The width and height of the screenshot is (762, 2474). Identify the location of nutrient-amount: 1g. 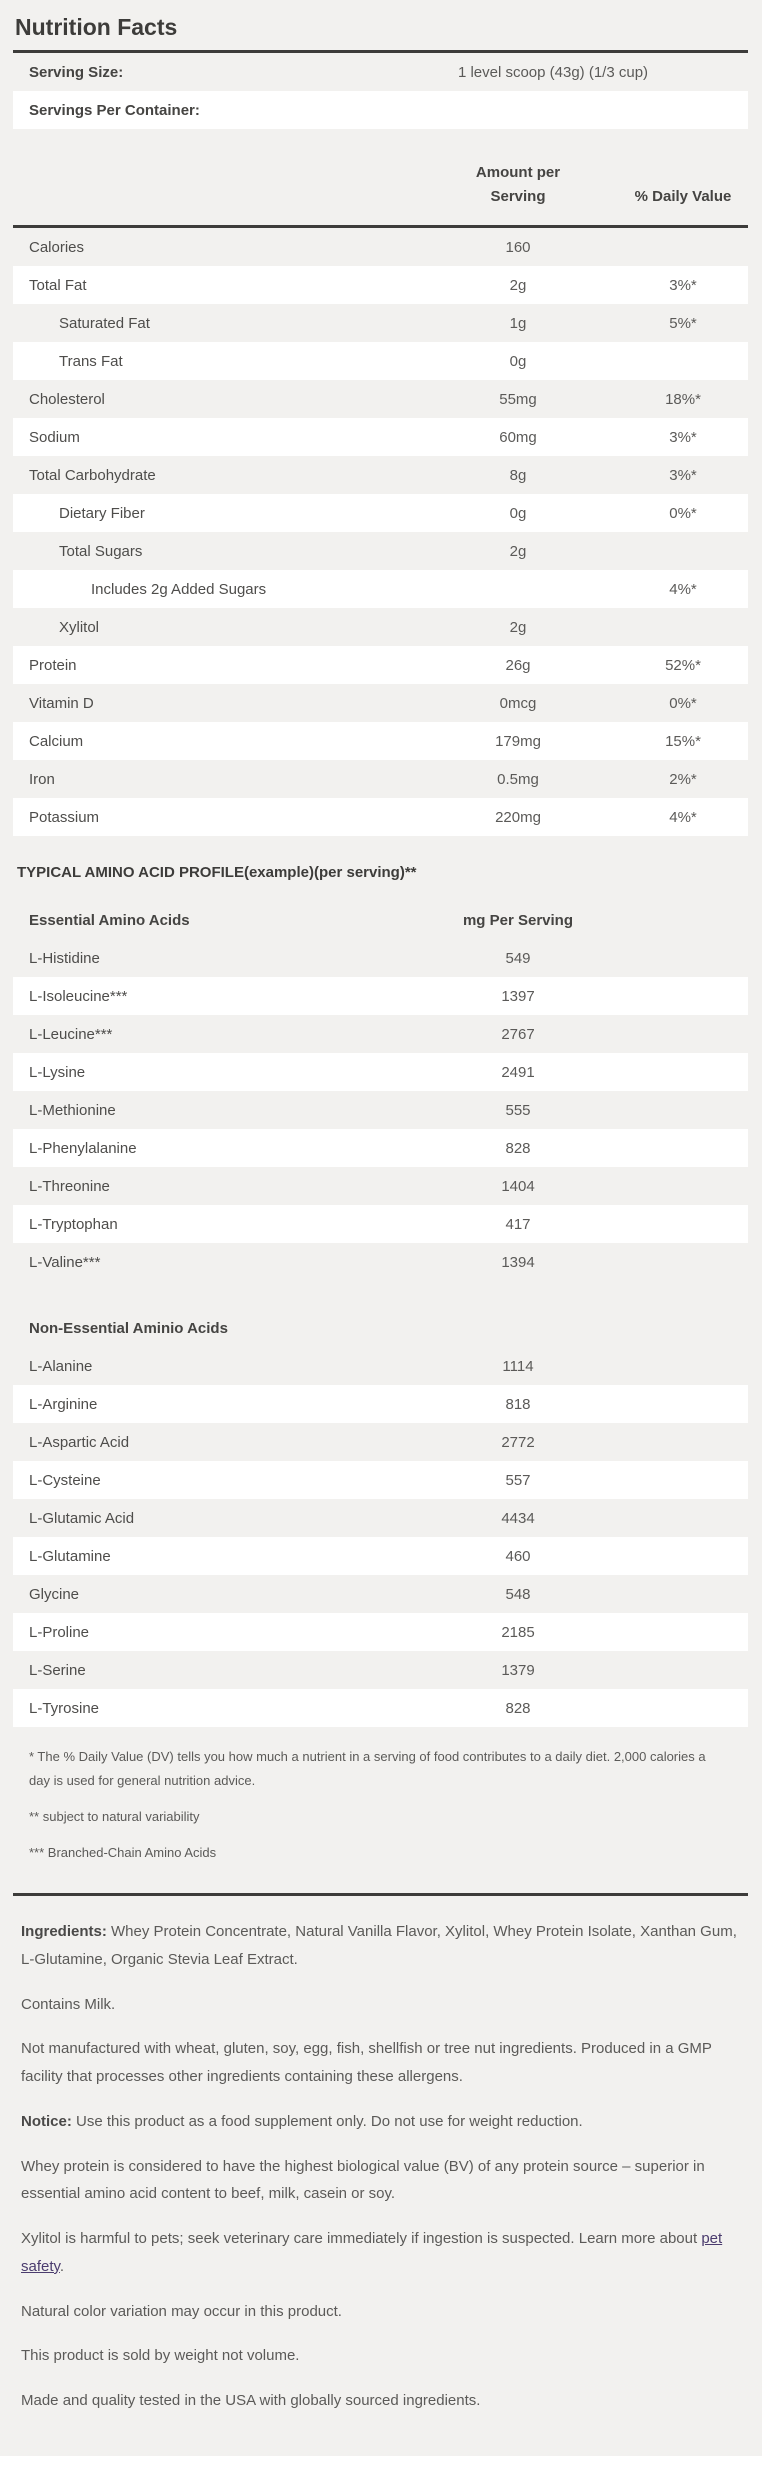
(518, 323).